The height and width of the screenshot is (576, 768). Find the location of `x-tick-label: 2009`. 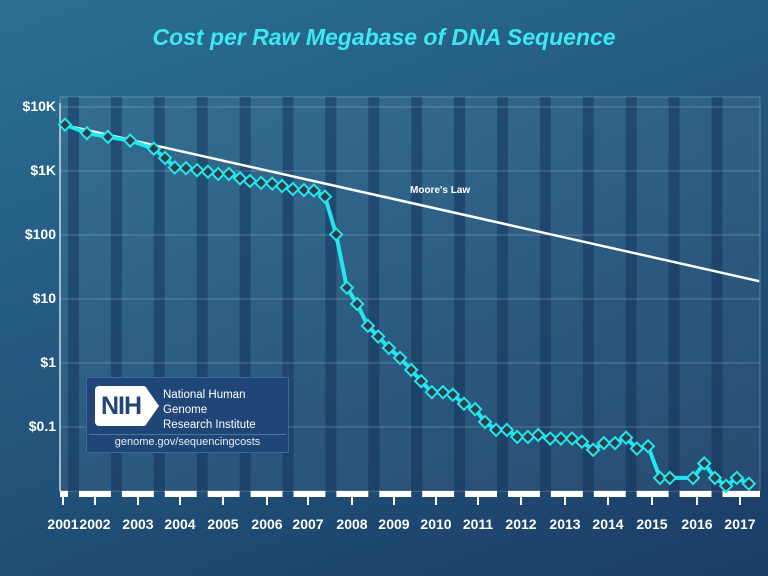

x-tick-label: 2009 is located at coordinates (394, 524).